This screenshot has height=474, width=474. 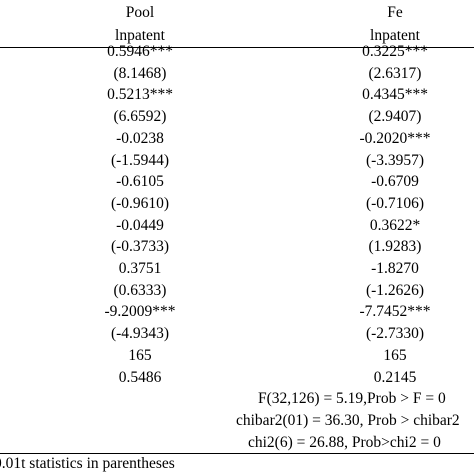 What do you see at coordinates (395, 12) in the screenshot?
I see `column-header: Fe` at bounding box center [395, 12].